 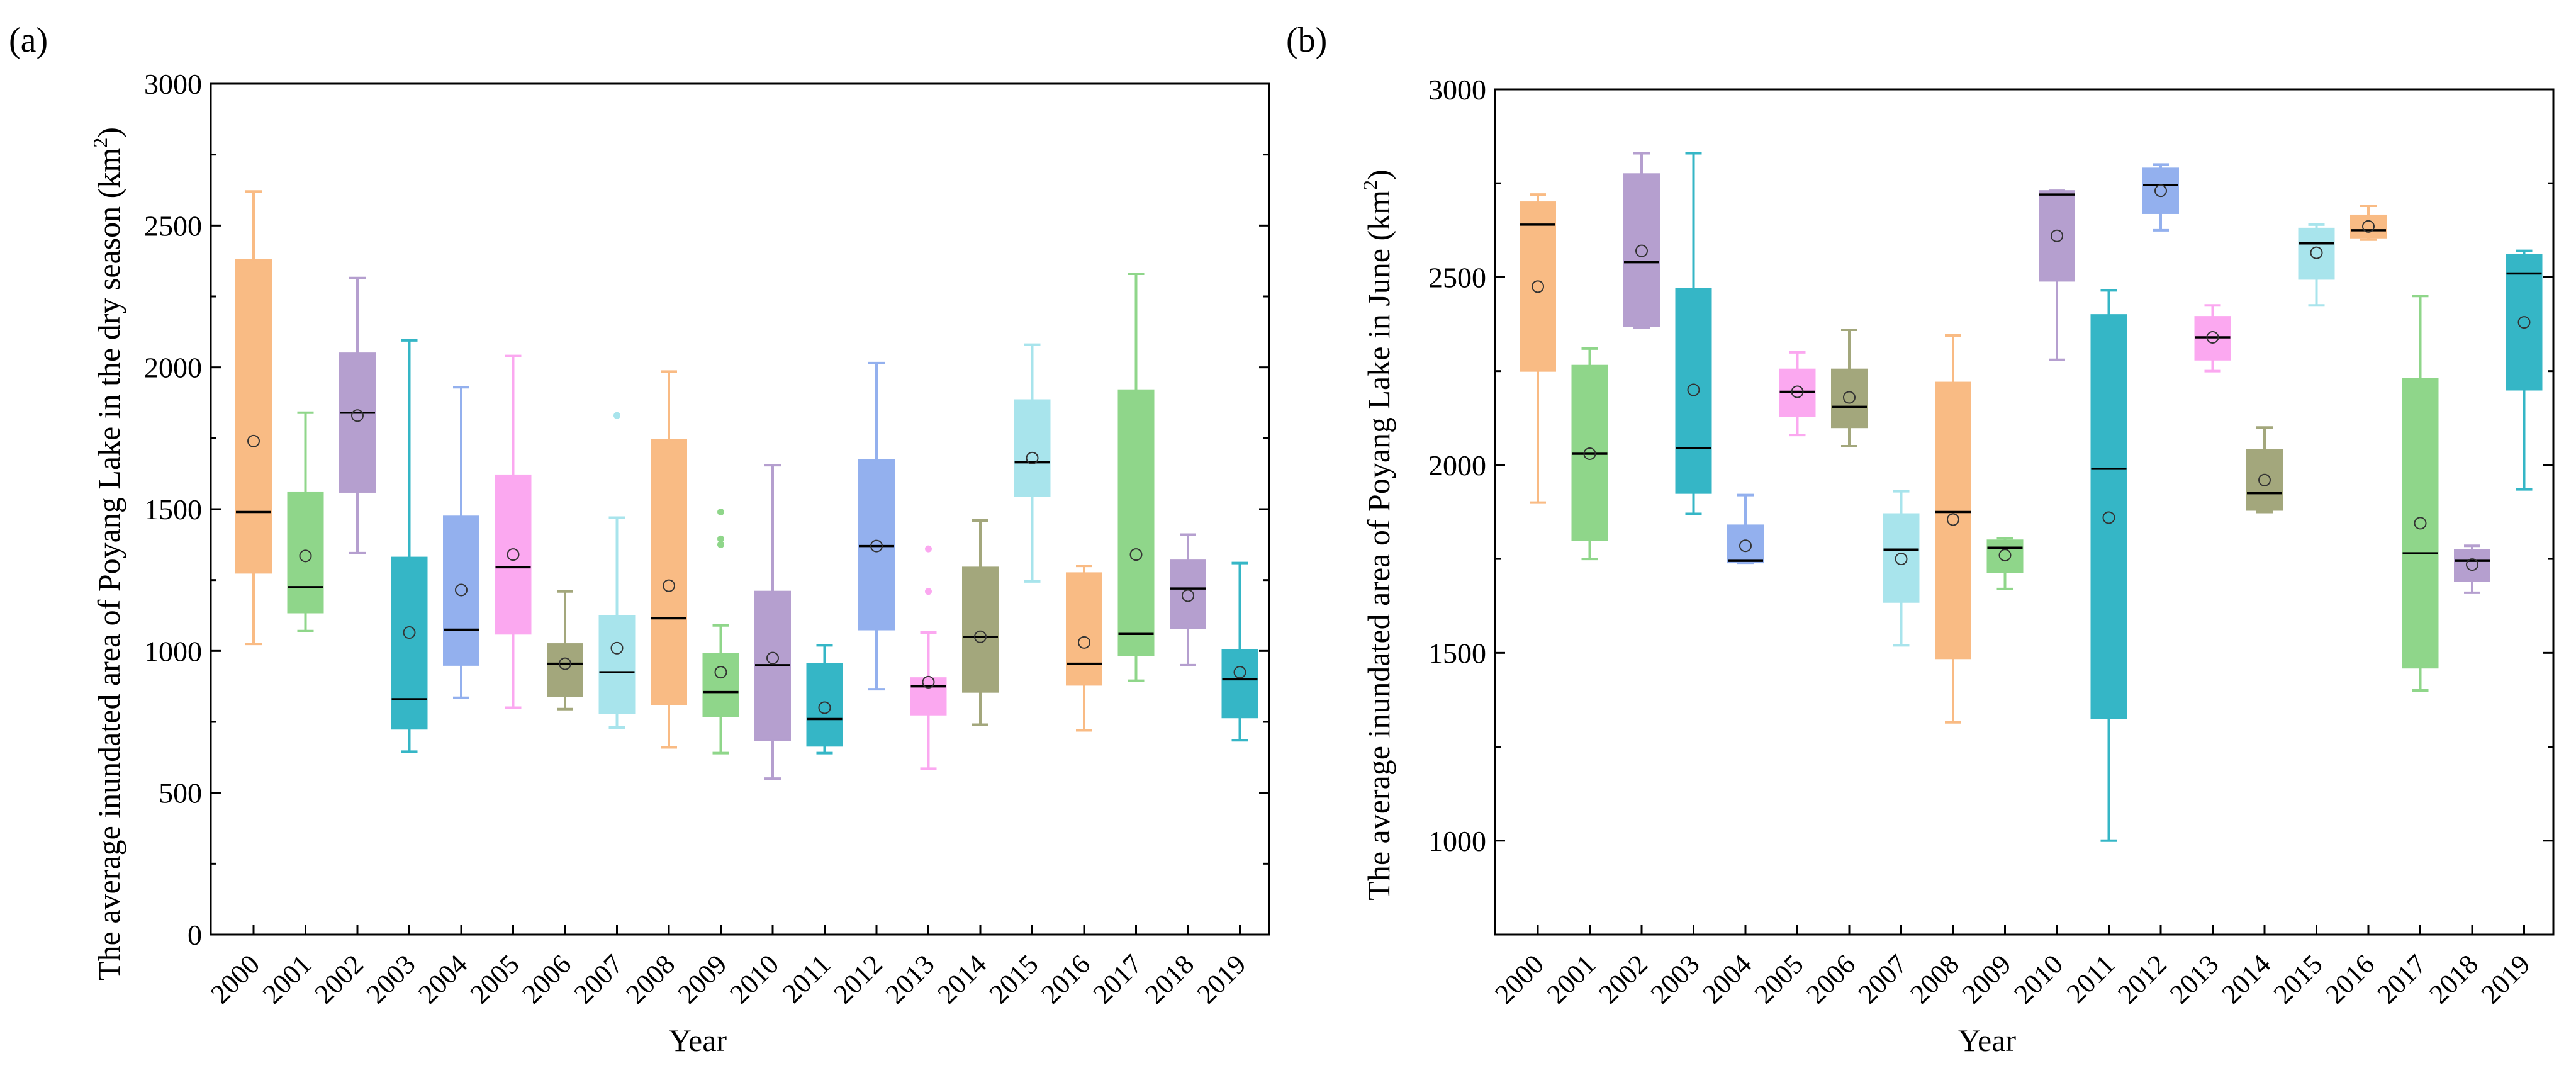 I want to click on panel-a-xtick-label: 2012, so click(x=857, y=978).